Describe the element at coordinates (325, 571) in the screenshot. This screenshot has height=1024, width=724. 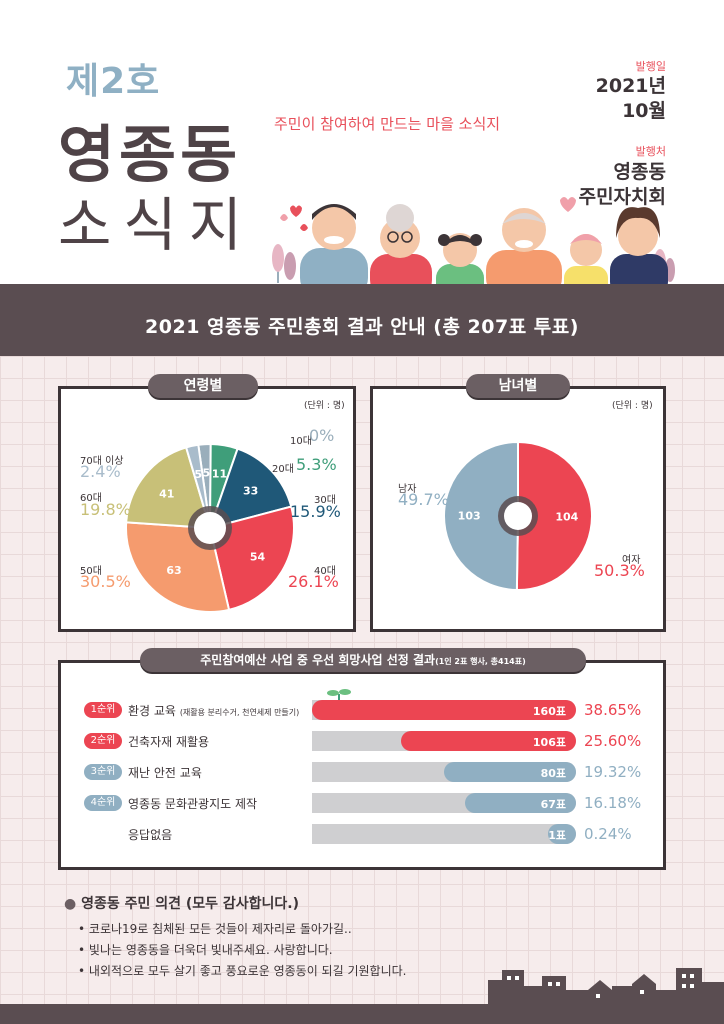
I see `age-label-40s-name: 40대` at that location.